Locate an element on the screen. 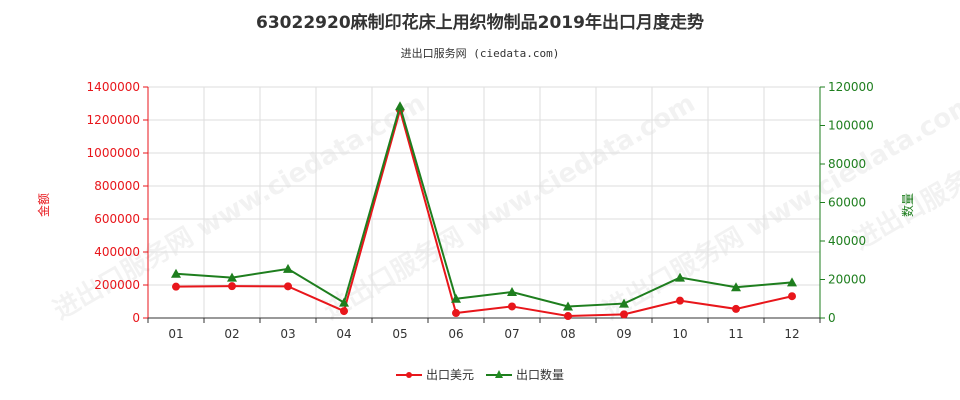 This screenshot has width=960, height=400. x-tick-label: 10 is located at coordinates (679, 334).